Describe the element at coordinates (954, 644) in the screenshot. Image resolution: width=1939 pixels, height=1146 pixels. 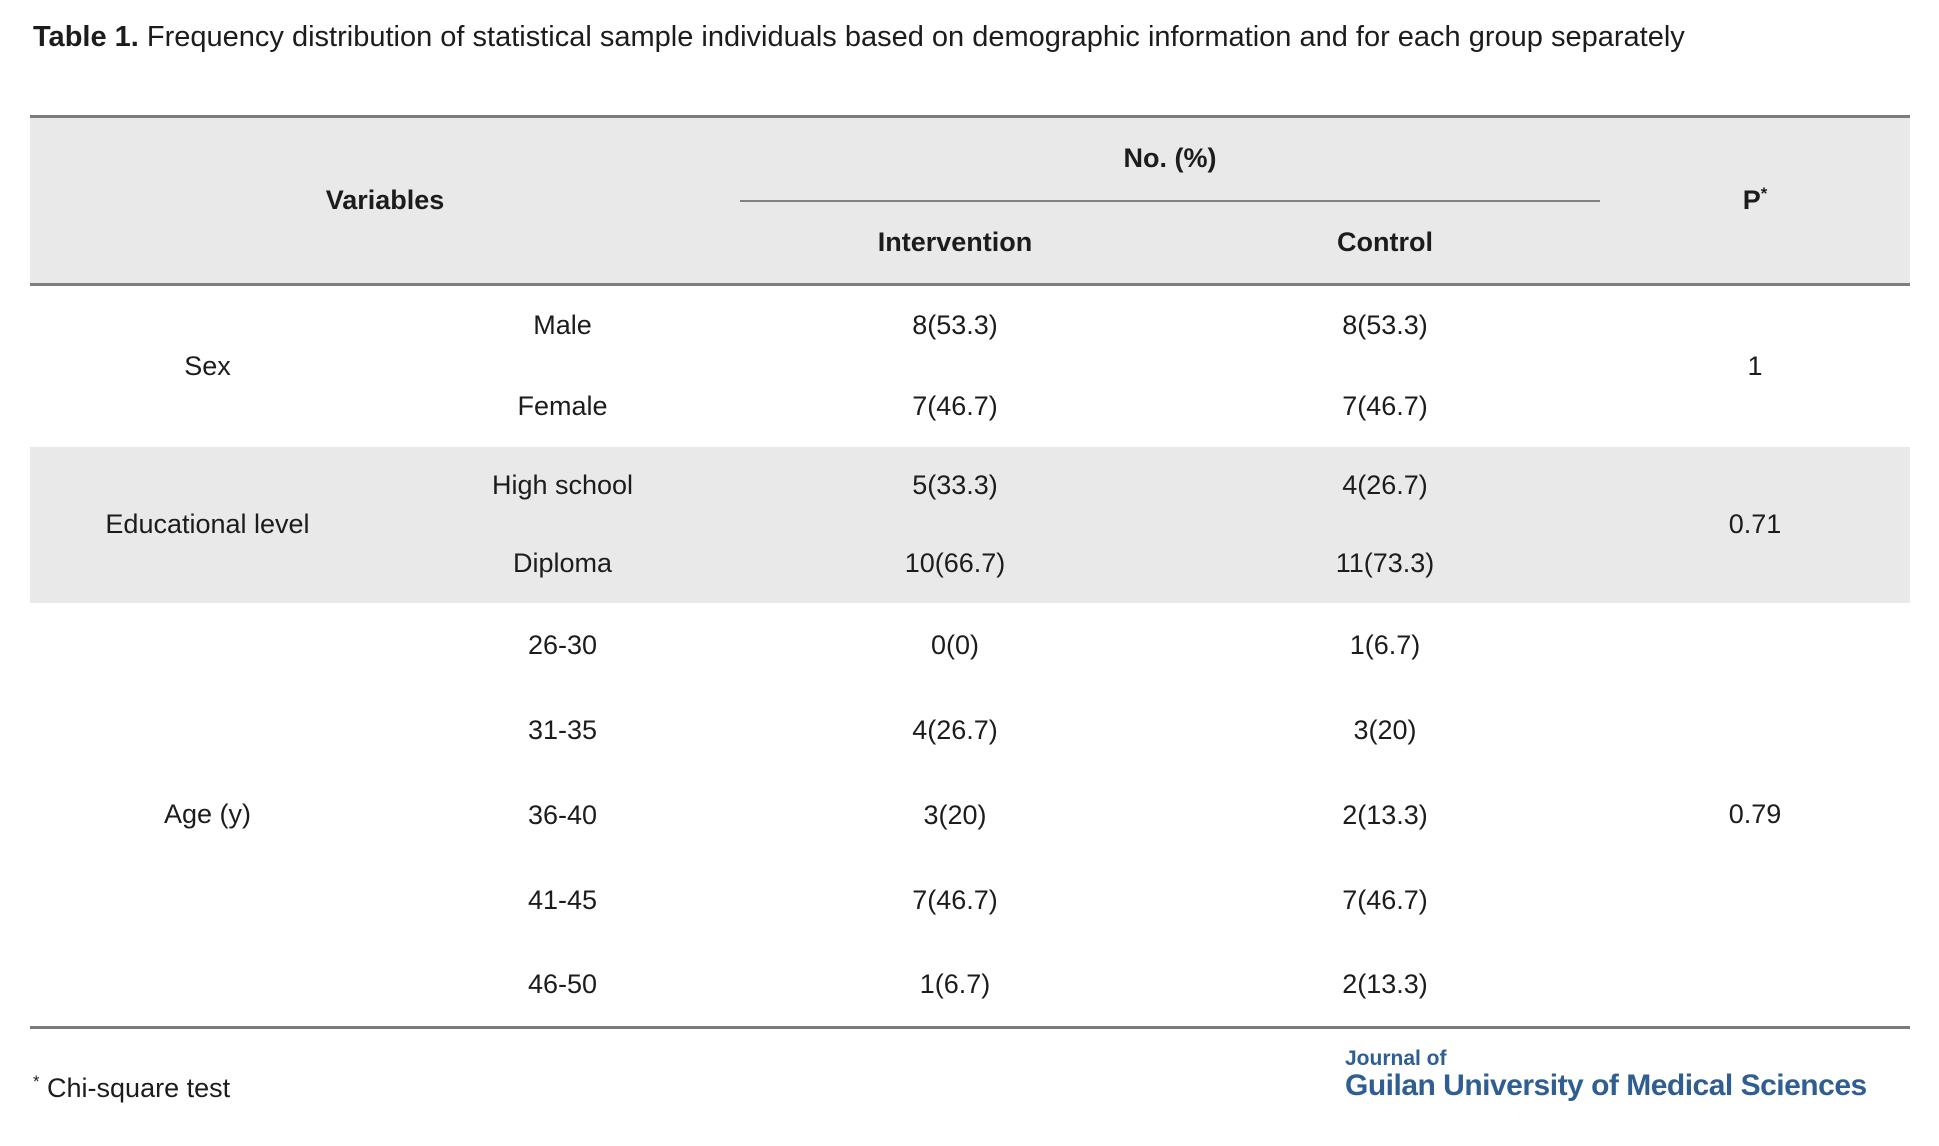
I see `intervention-value-cell: 0(0)` at that location.